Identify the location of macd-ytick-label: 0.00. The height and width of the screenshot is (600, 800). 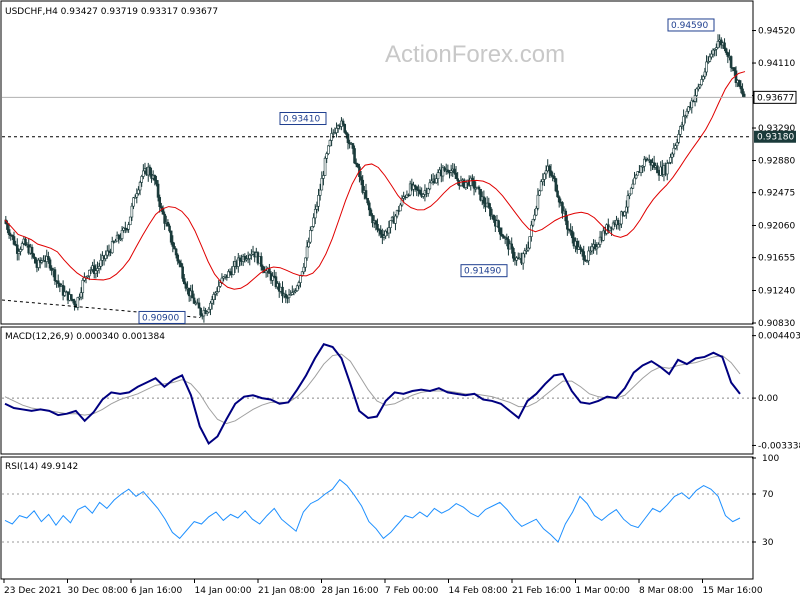
(768, 399).